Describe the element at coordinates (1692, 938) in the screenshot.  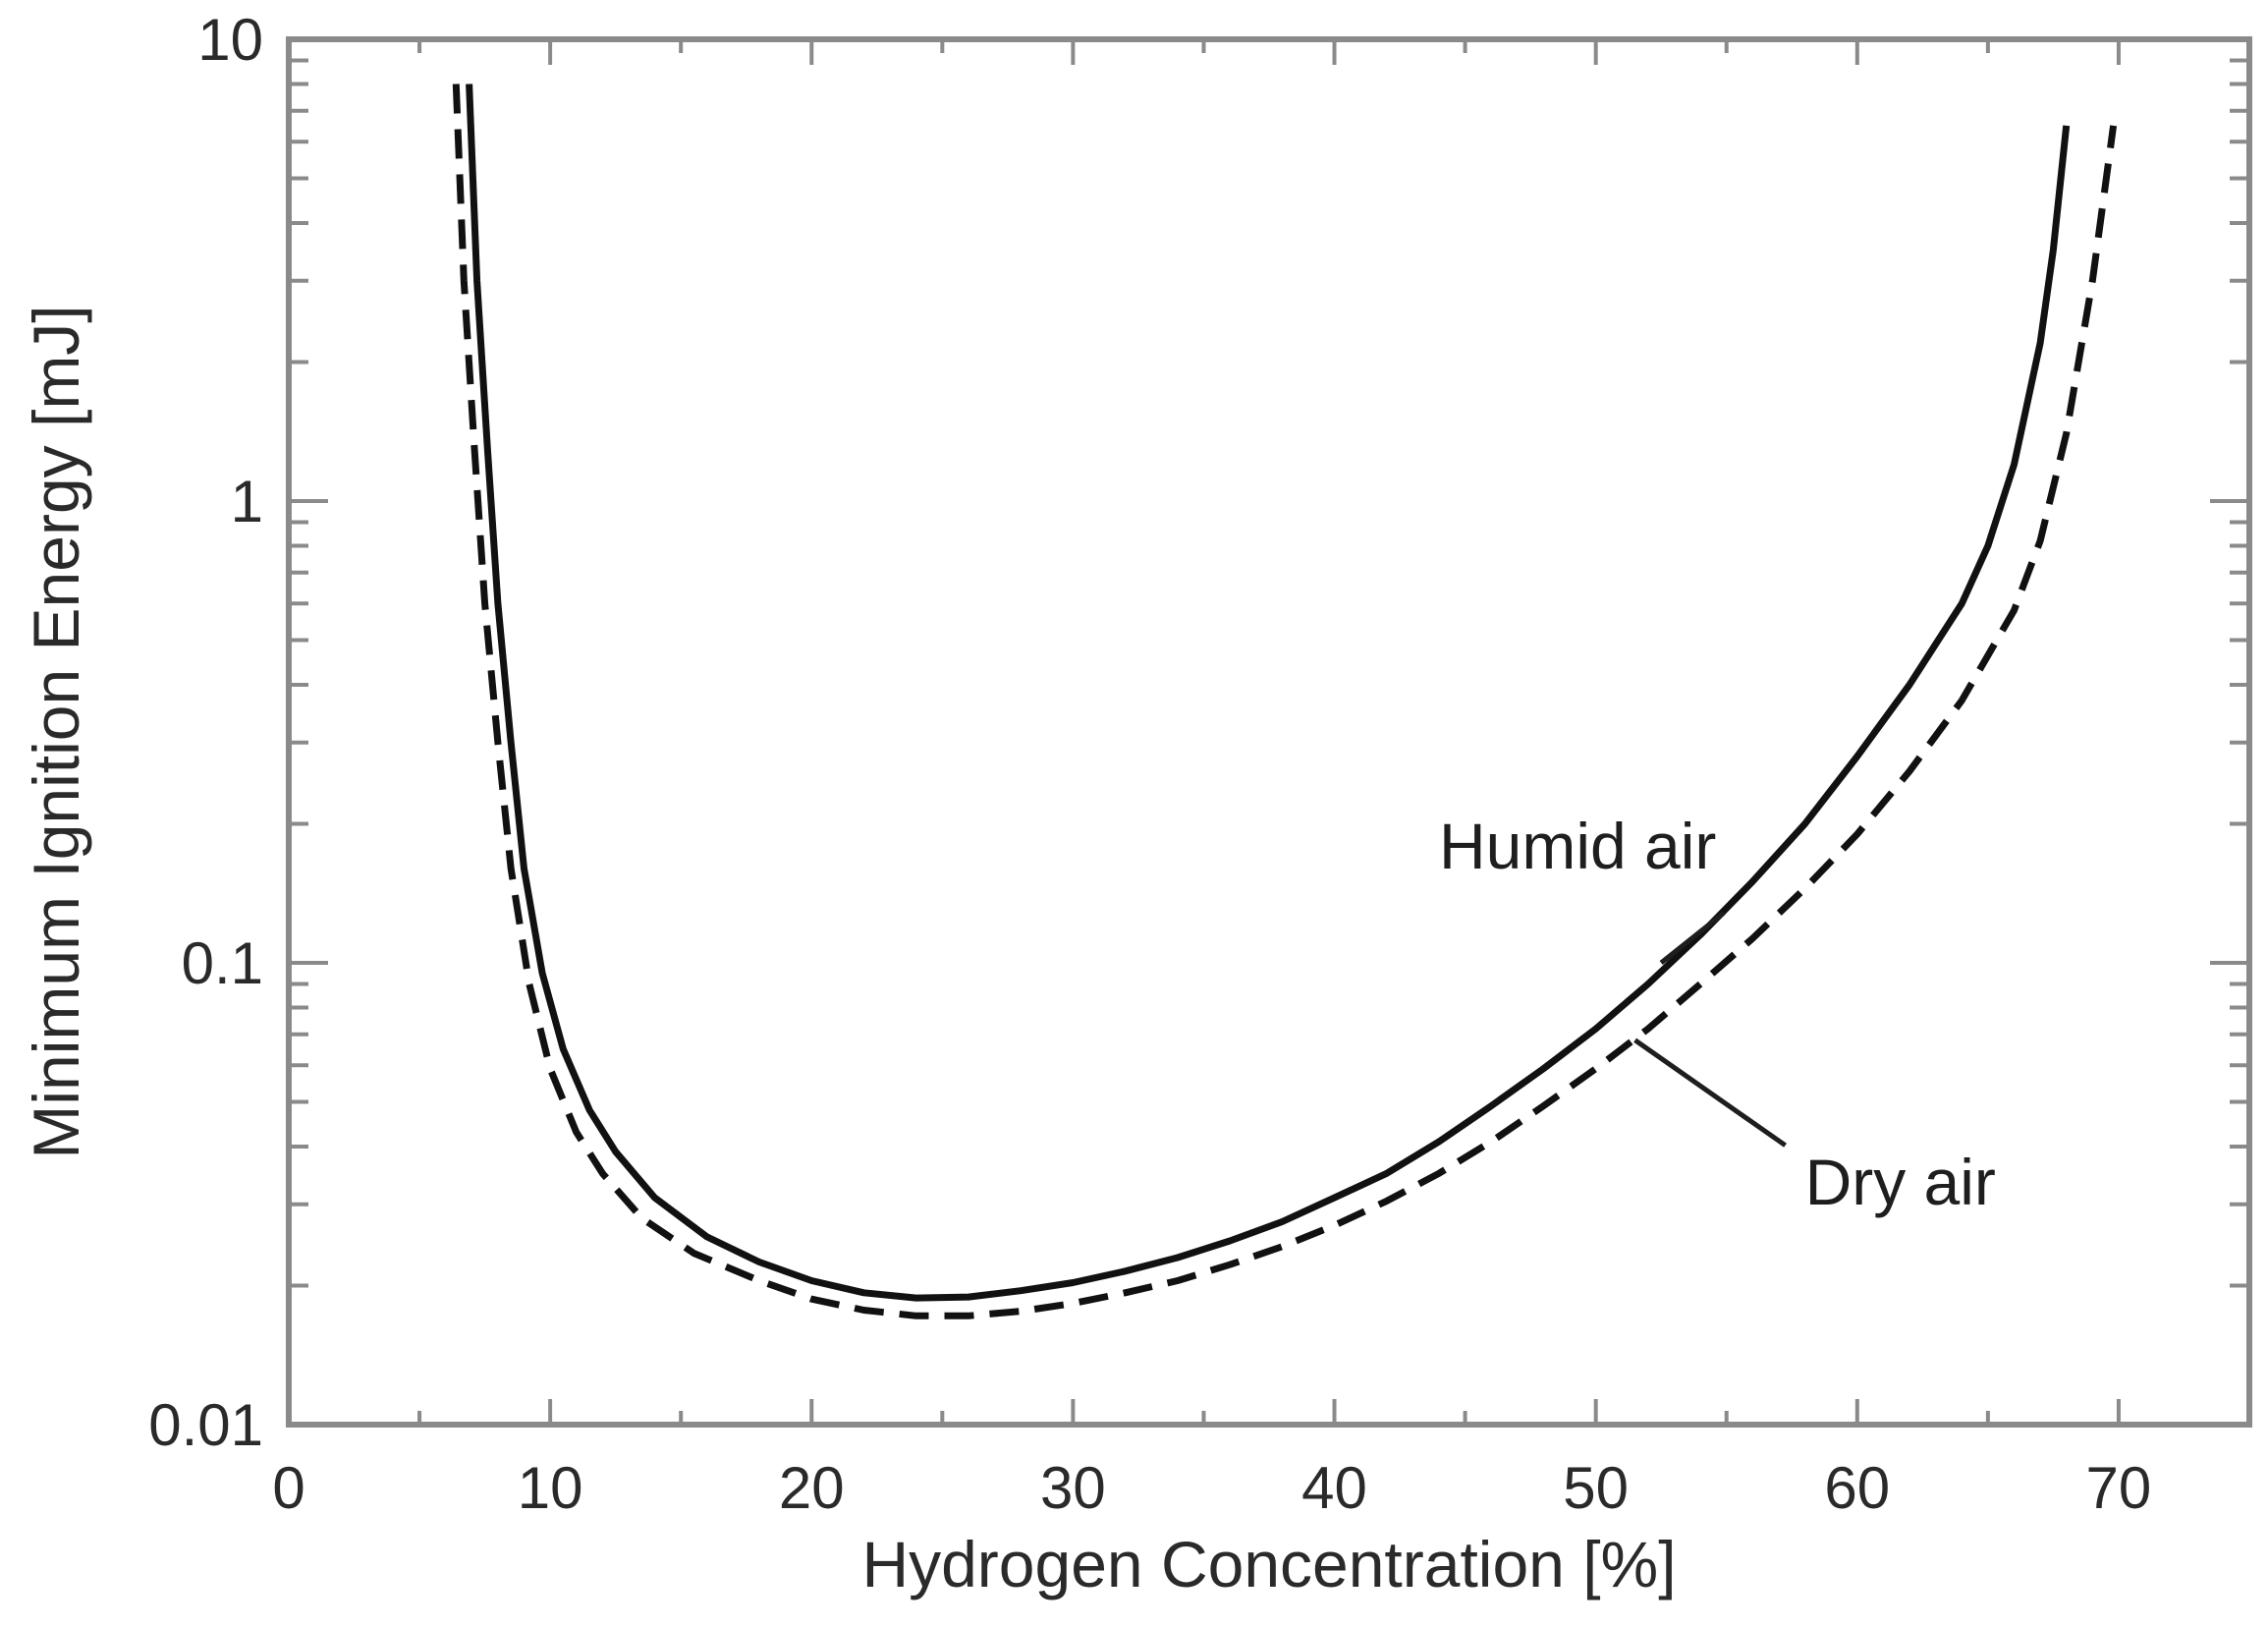
I see `annotation-leader-humid-air` at that location.